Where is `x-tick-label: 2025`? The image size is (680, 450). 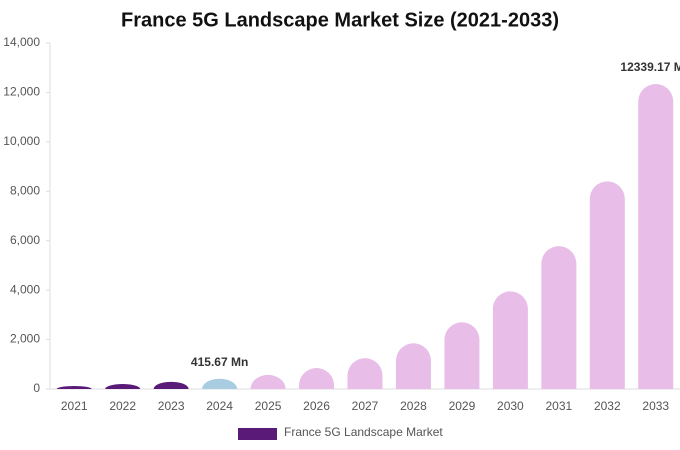
x-tick-label: 2025 is located at coordinates (268, 406).